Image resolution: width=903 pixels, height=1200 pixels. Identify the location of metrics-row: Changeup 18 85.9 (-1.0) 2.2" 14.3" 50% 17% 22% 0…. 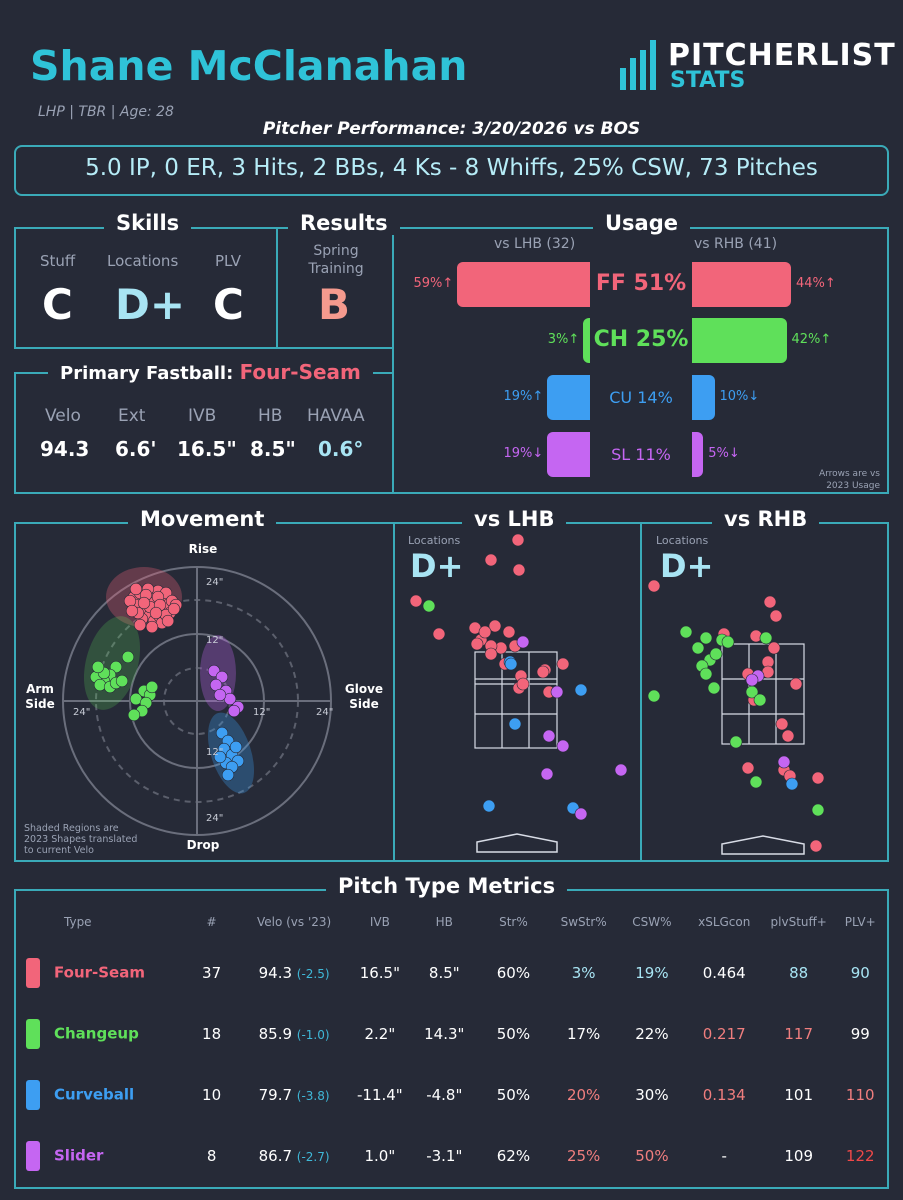
(456, 1033).